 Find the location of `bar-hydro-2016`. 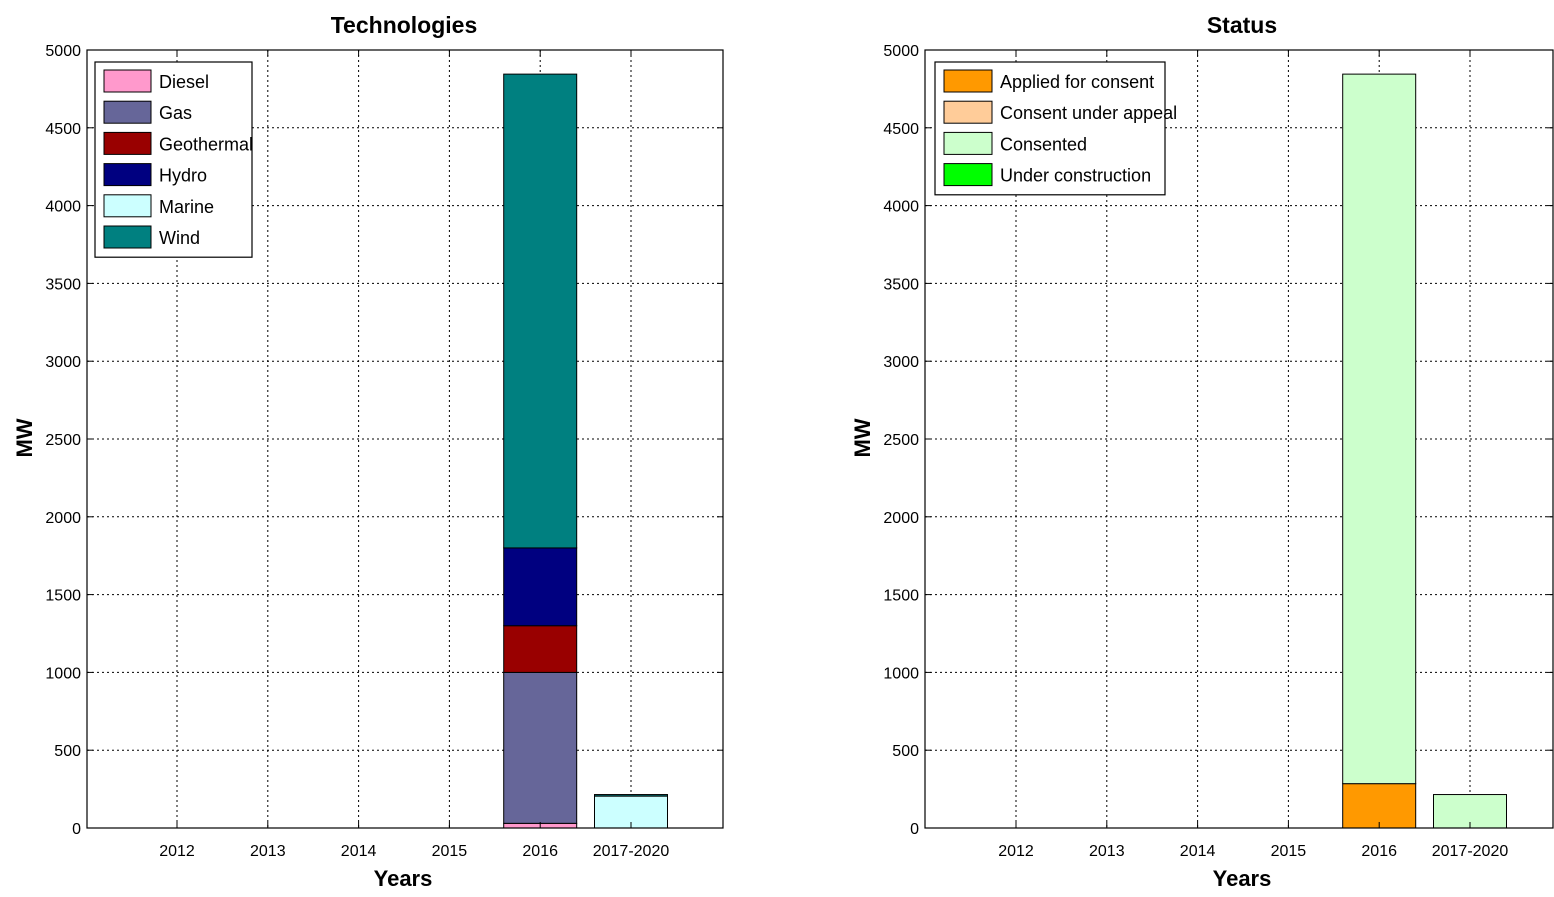

bar-hydro-2016 is located at coordinates (540, 587).